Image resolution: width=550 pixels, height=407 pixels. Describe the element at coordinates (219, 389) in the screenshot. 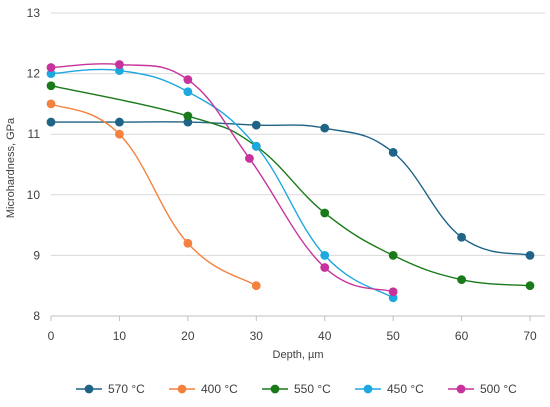

I see `legend-label: 400 °C` at that location.